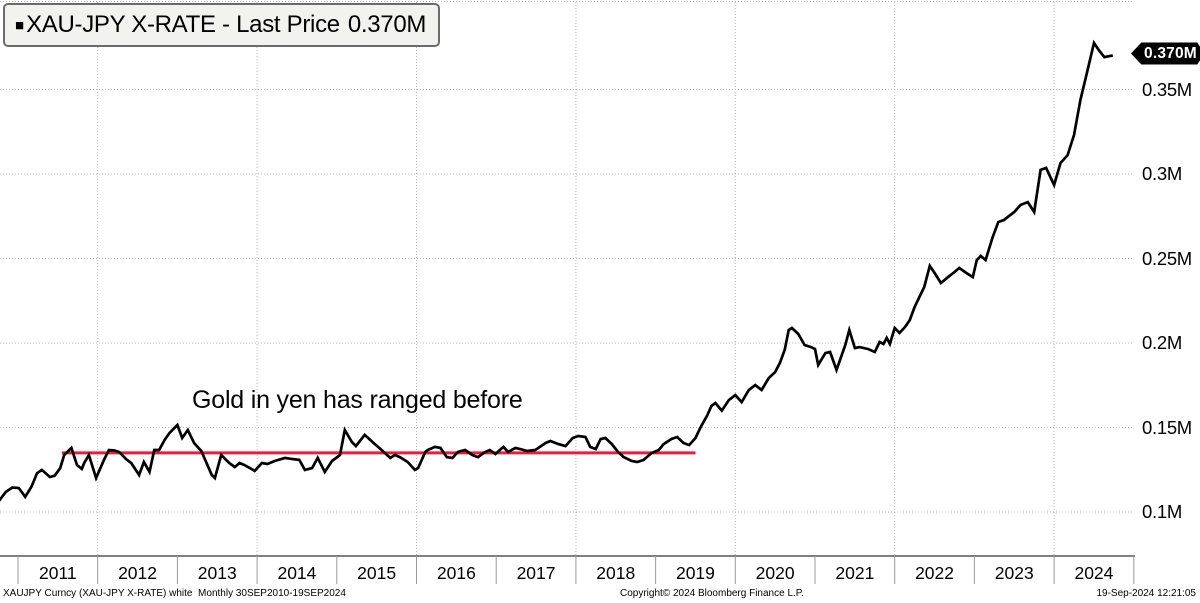 The height and width of the screenshot is (603, 1200). Describe the element at coordinates (456, 573) in the screenshot. I see `x-axis-year-label: 2016` at that location.